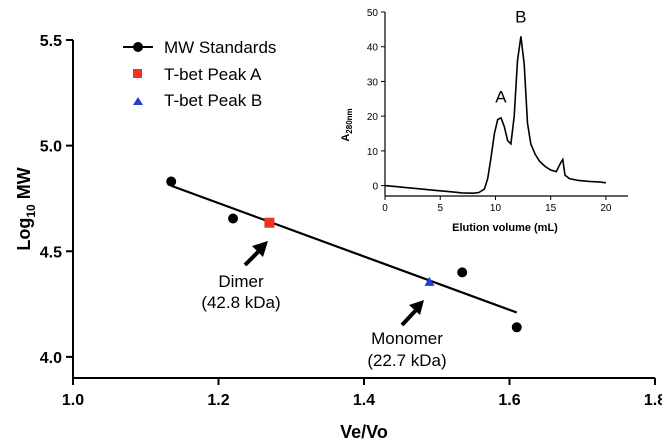 This screenshot has width=662, height=444. Describe the element at coordinates (520, 16) in the screenshot. I see `inset-peak-label: B` at that location.